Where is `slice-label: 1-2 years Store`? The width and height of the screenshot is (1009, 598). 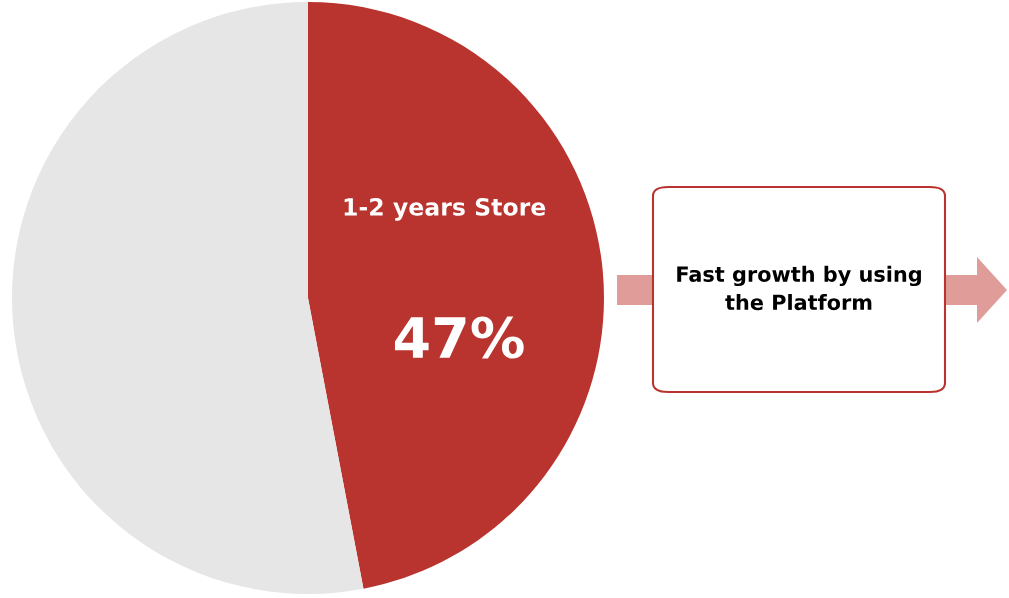
slice-label: 1-2 years Store is located at coordinates (445, 209).